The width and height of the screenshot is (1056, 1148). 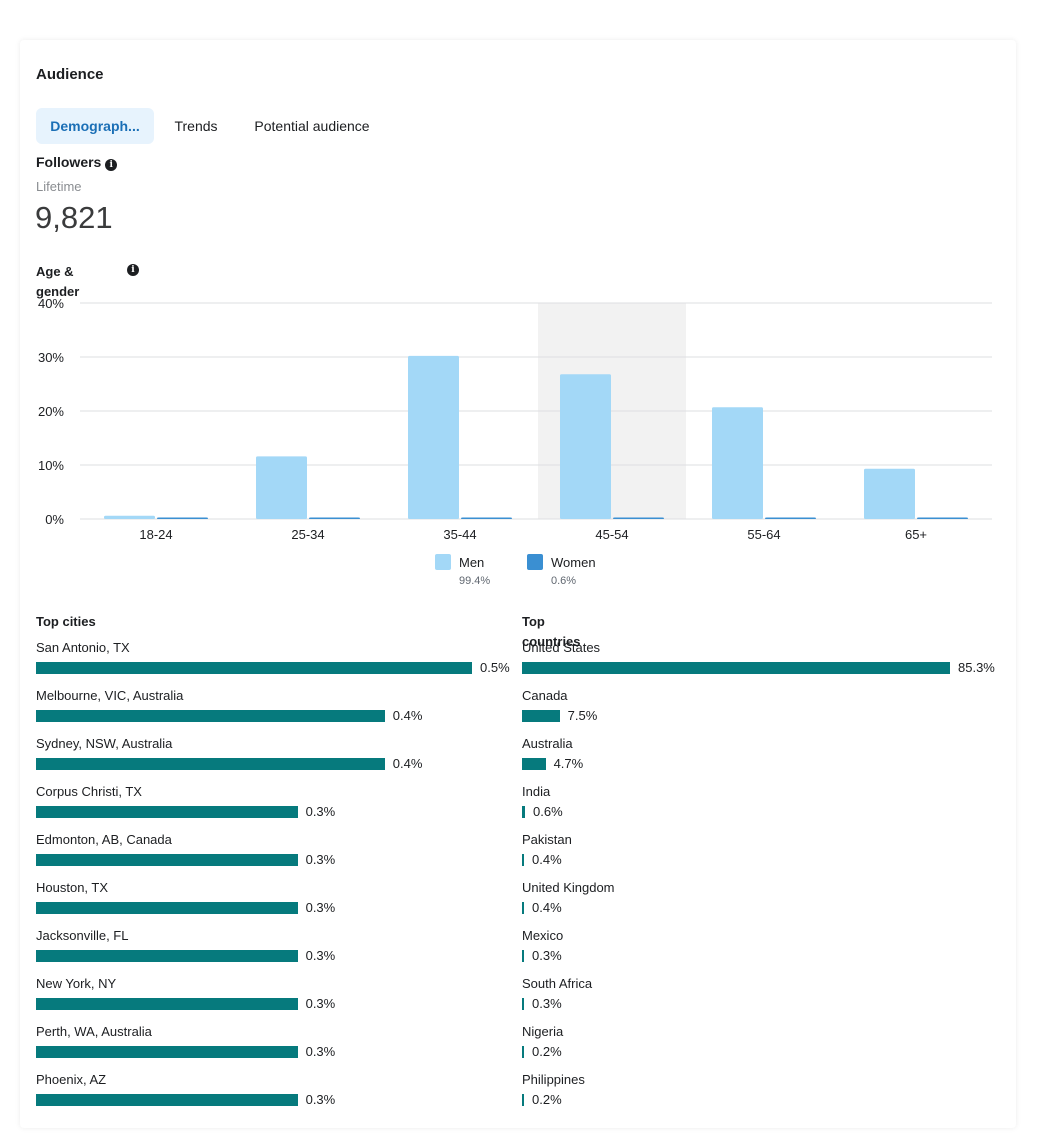 What do you see at coordinates (104, 839) in the screenshot?
I see `list-item-name: Edmonton, AB, Canada` at bounding box center [104, 839].